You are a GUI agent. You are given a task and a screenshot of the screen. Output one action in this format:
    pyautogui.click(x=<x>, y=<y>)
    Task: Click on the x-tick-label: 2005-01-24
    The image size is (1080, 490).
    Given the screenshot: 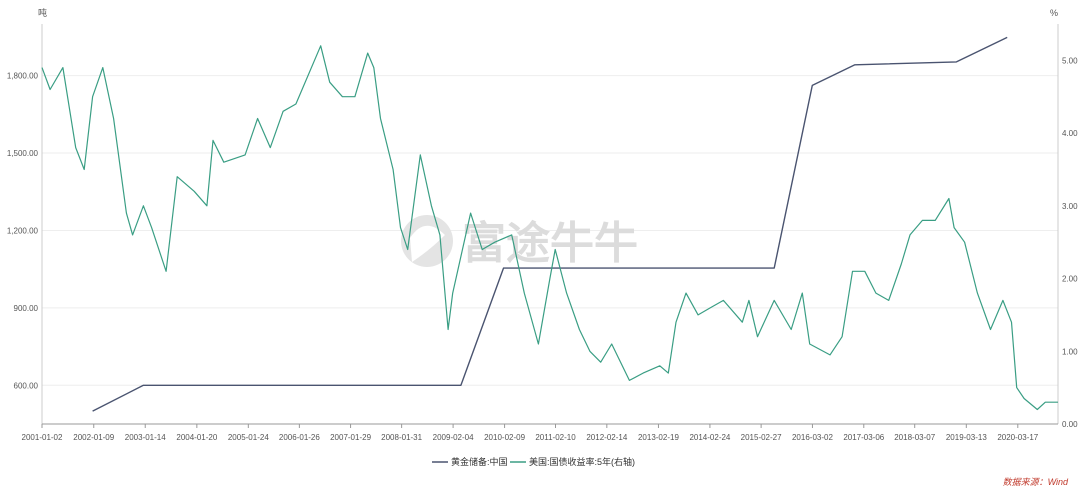 What is the action you would take?
    pyautogui.click(x=248, y=437)
    